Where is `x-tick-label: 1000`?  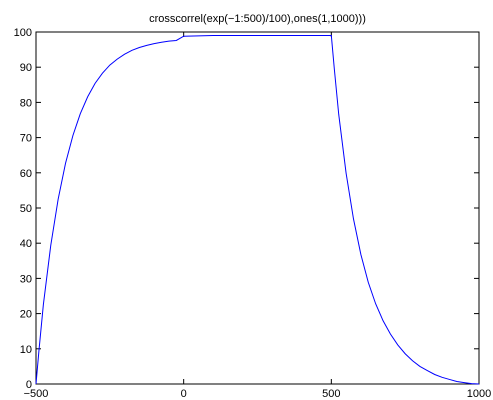 x-tick-label: 1000 is located at coordinates (479, 394).